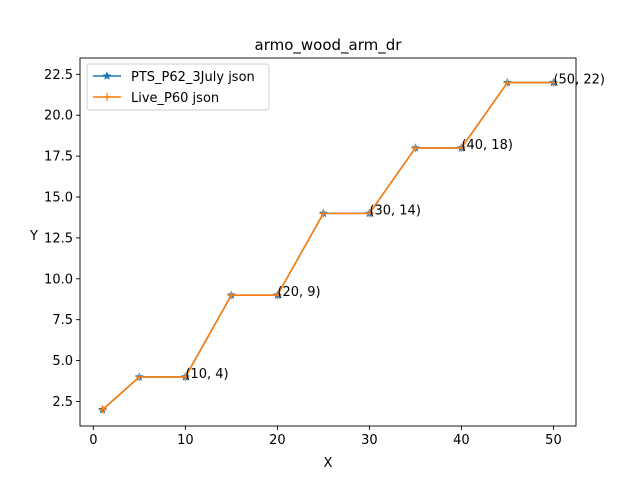  Describe the element at coordinates (62, 320) in the screenshot. I see `y-tick-label: 7.5` at that location.